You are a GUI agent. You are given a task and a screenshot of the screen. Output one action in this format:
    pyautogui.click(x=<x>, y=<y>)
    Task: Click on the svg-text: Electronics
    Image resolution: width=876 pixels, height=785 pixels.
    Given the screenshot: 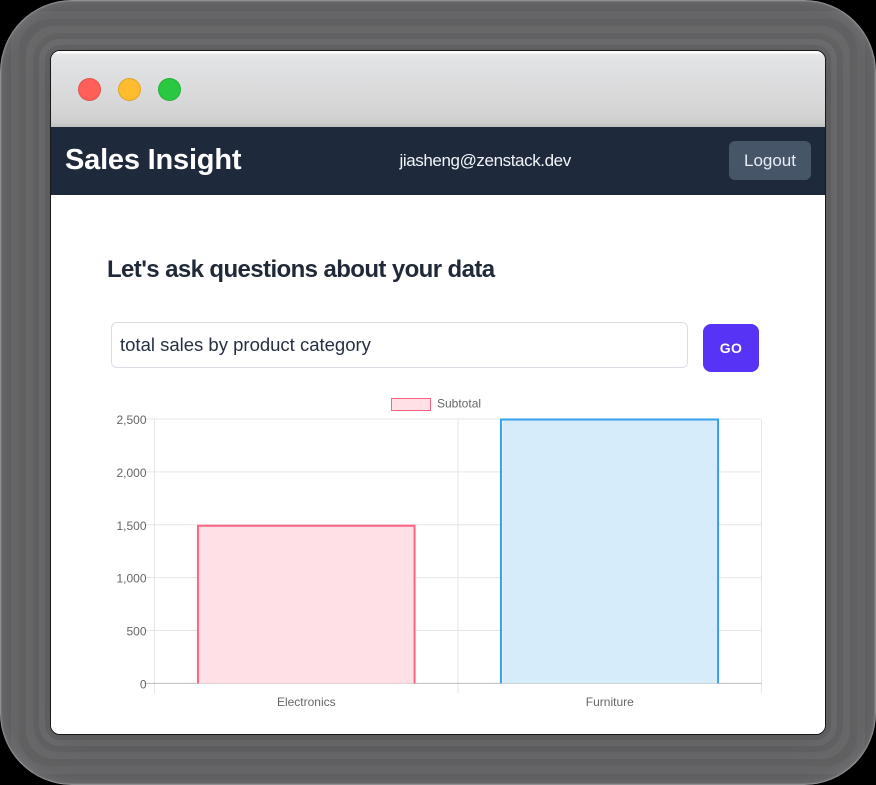 What is the action you would take?
    pyautogui.click(x=306, y=702)
    